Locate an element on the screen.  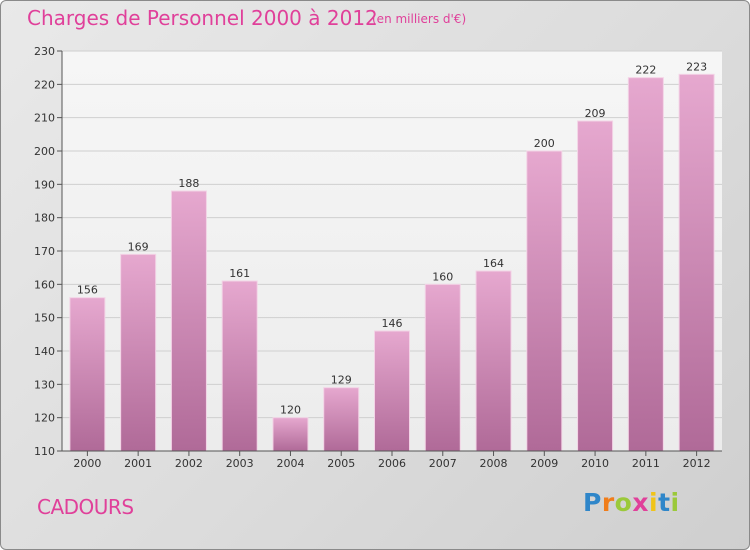
y-tick-label: 180 is located at coordinates (44, 218).